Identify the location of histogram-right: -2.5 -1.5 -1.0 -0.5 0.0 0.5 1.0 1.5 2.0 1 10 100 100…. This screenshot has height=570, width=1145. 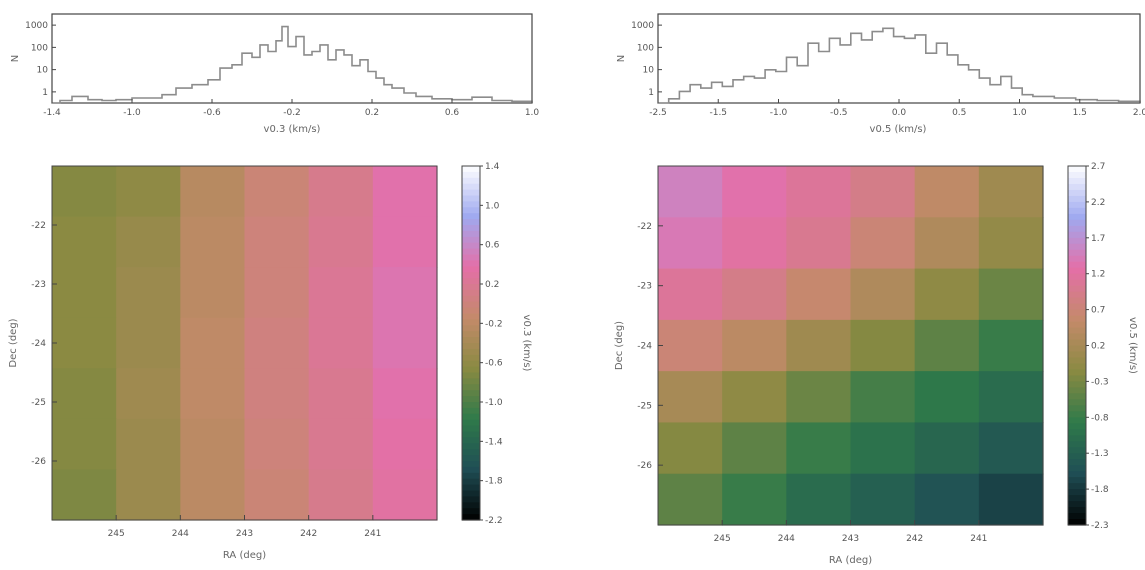
(880, 74).